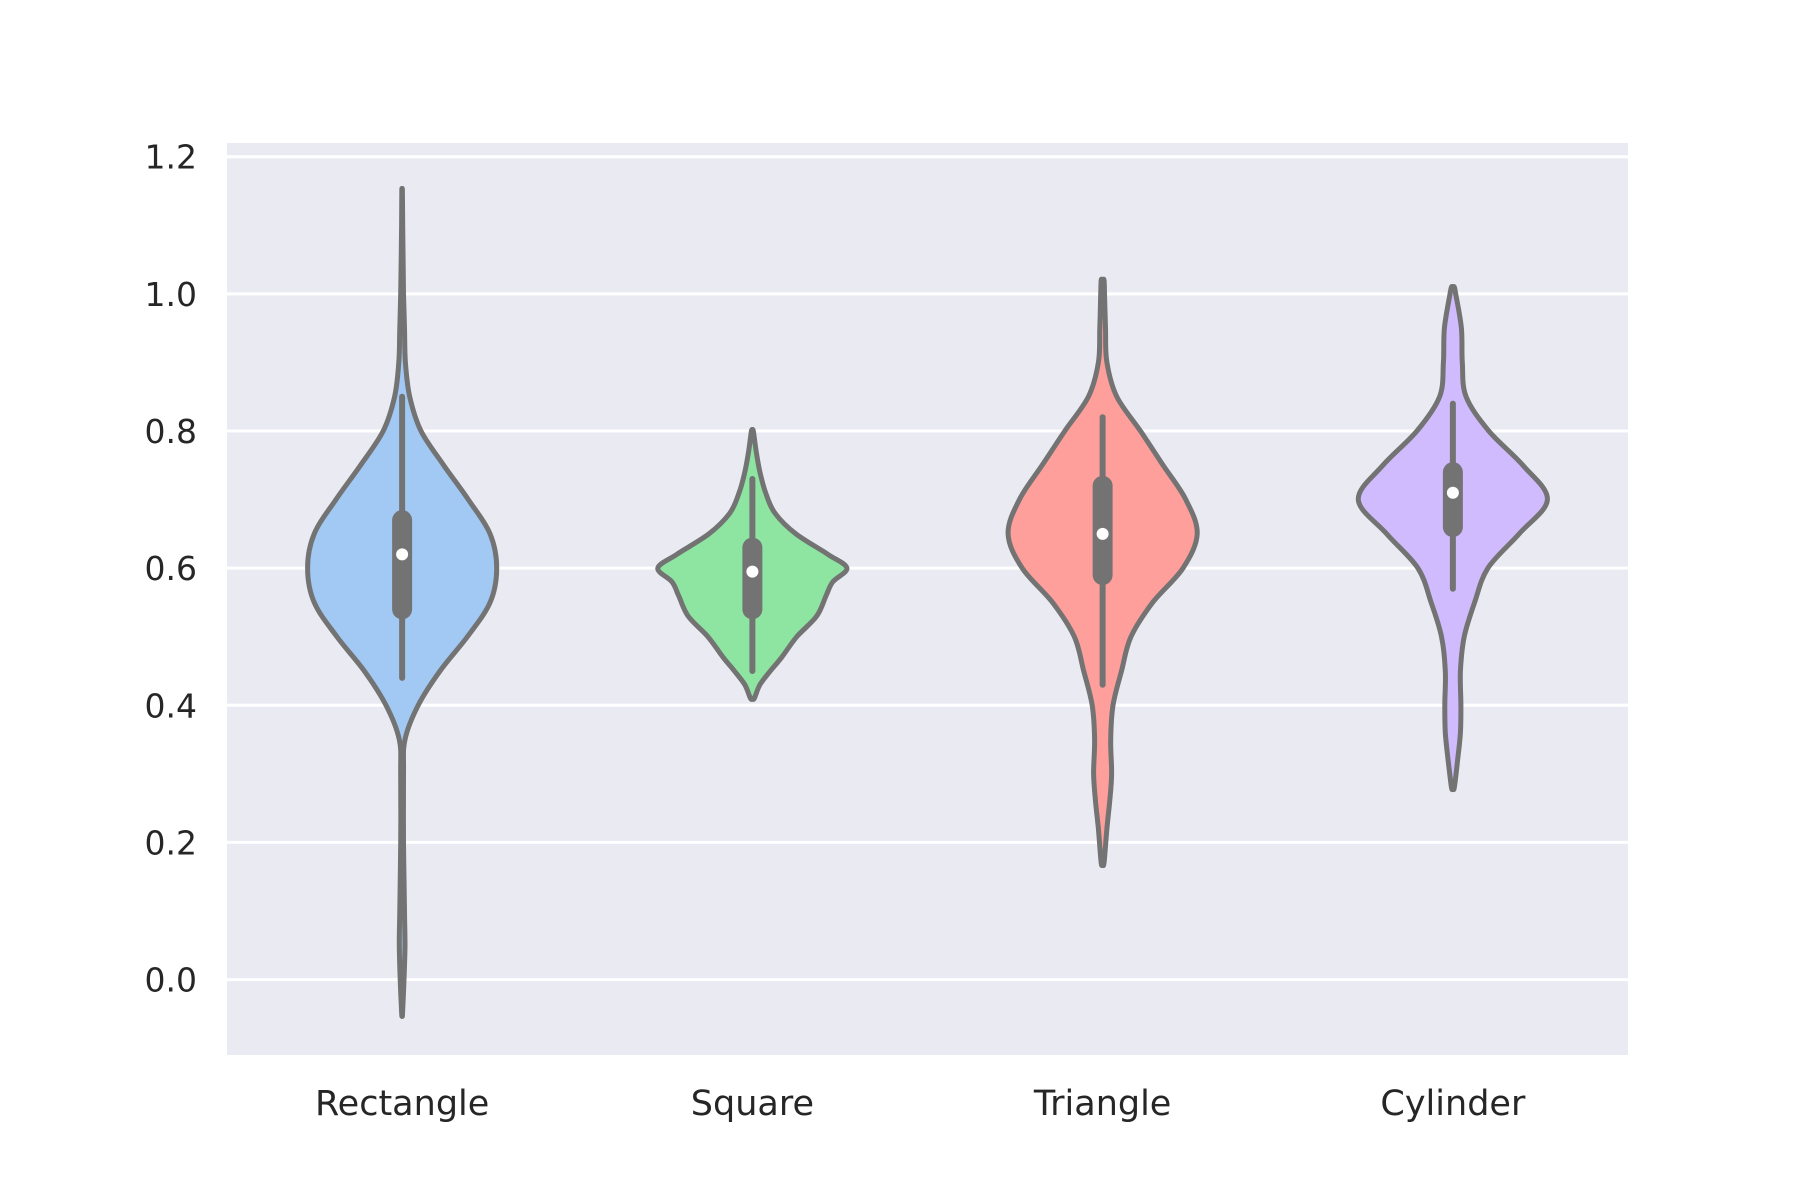  Describe the element at coordinates (171, 705) in the screenshot. I see `y-tick-label: 0.4` at that location.